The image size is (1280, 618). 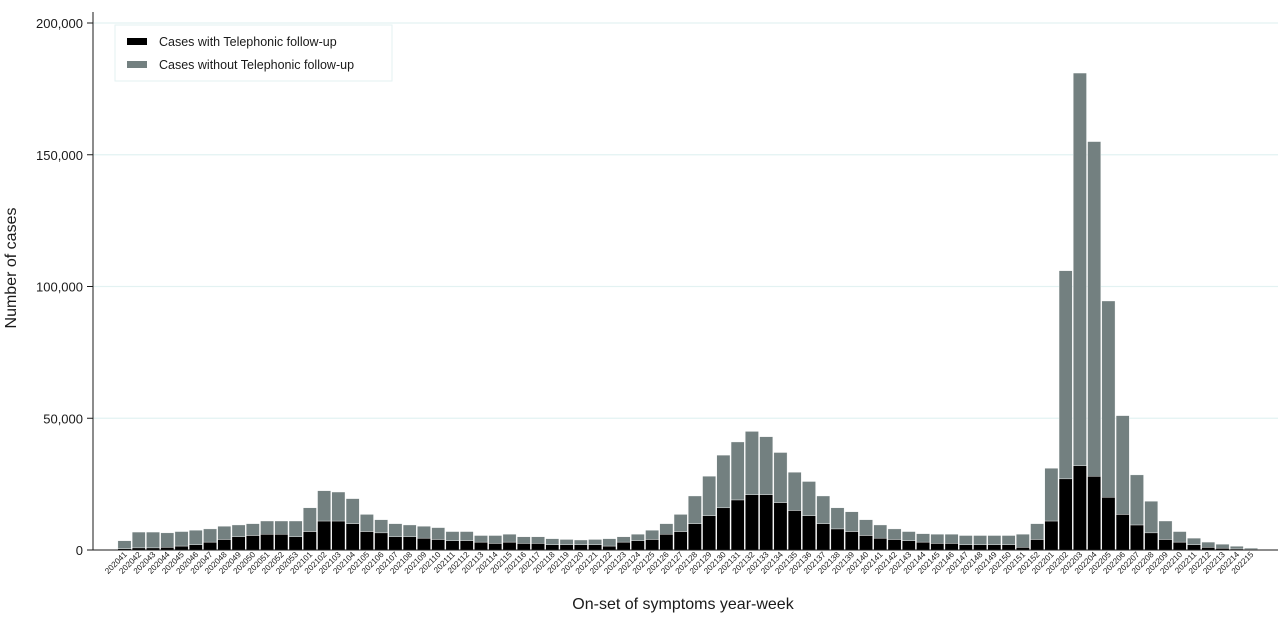 What do you see at coordinates (59, 155) in the screenshot?
I see `y-tick-label: 150,000` at bounding box center [59, 155].